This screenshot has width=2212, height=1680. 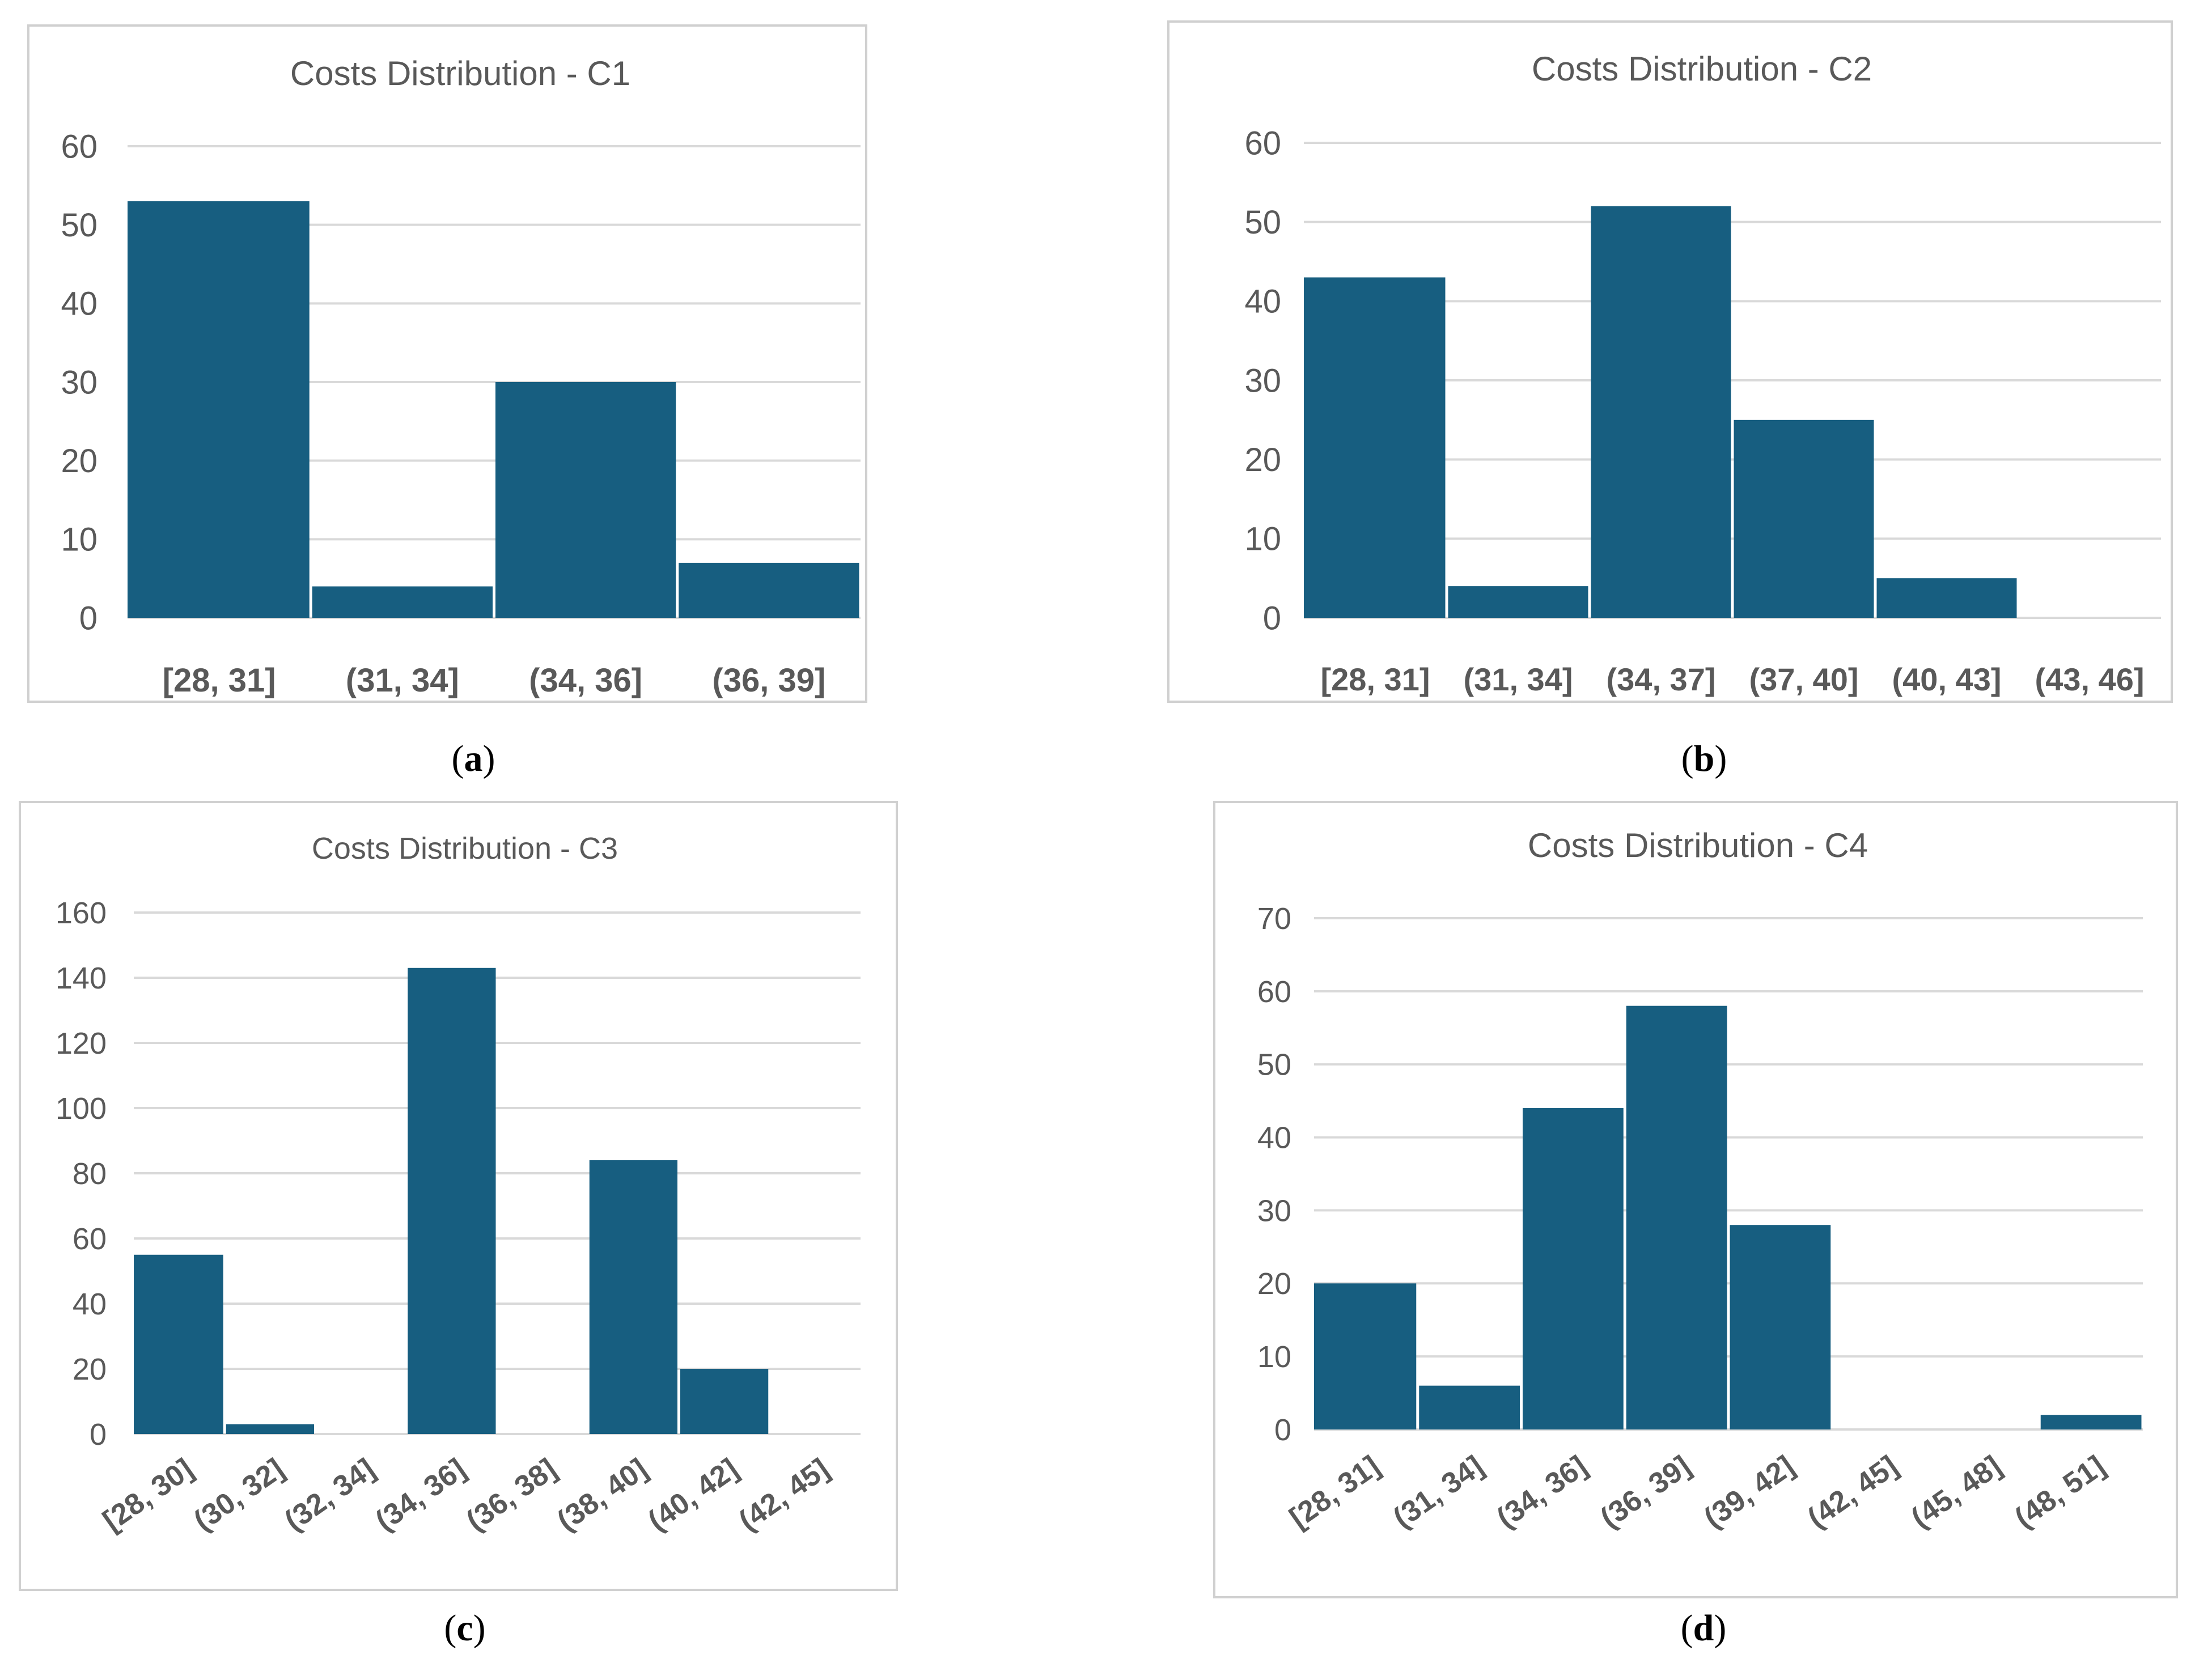 What do you see at coordinates (1947, 679) in the screenshot?
I see `x-tick-label: (40, 43]` at bounding box center [1947, 679].